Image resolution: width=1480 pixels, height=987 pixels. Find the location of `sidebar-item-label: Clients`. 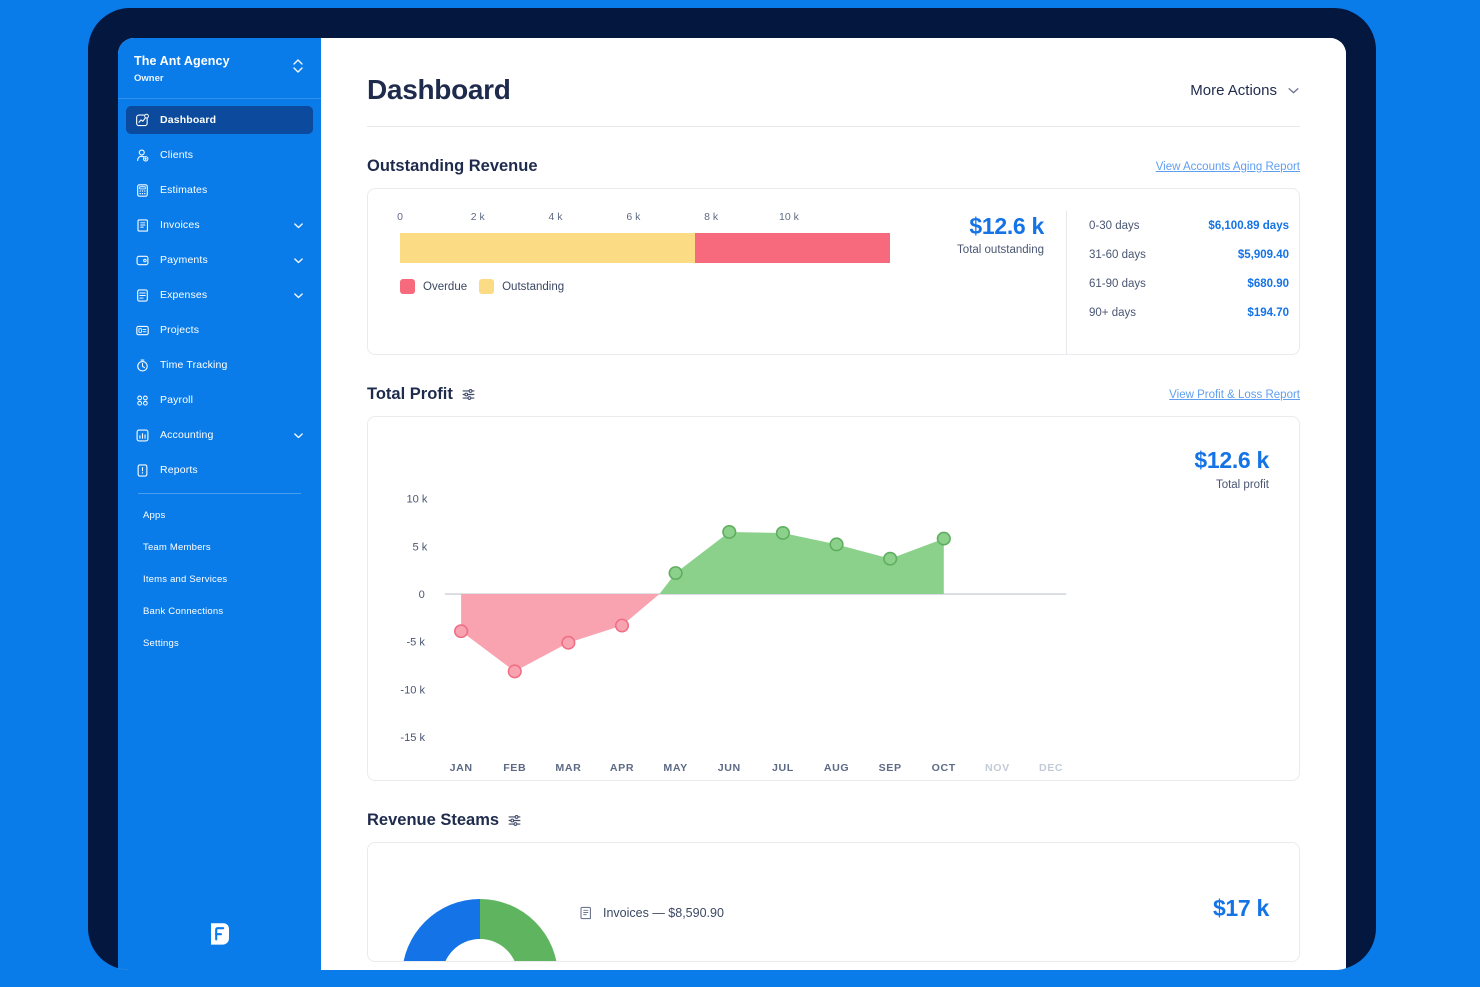

sidebar-item-label: Clients is located at coordinates (177, 155).